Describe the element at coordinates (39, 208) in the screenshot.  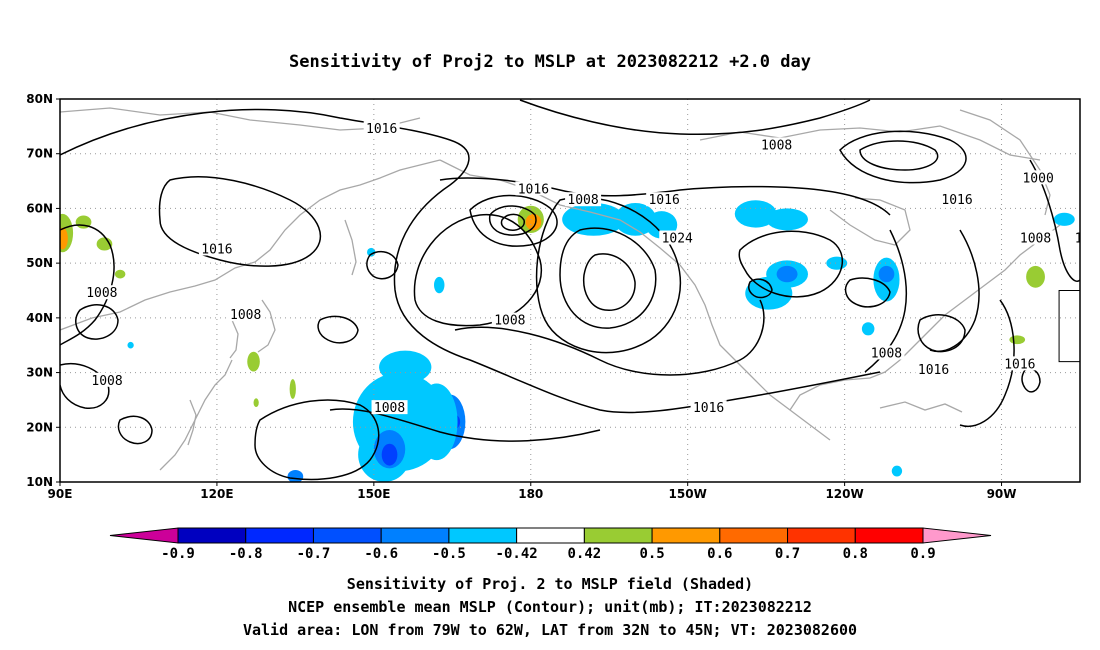
I see `y-tick-label: 60N` at that location.